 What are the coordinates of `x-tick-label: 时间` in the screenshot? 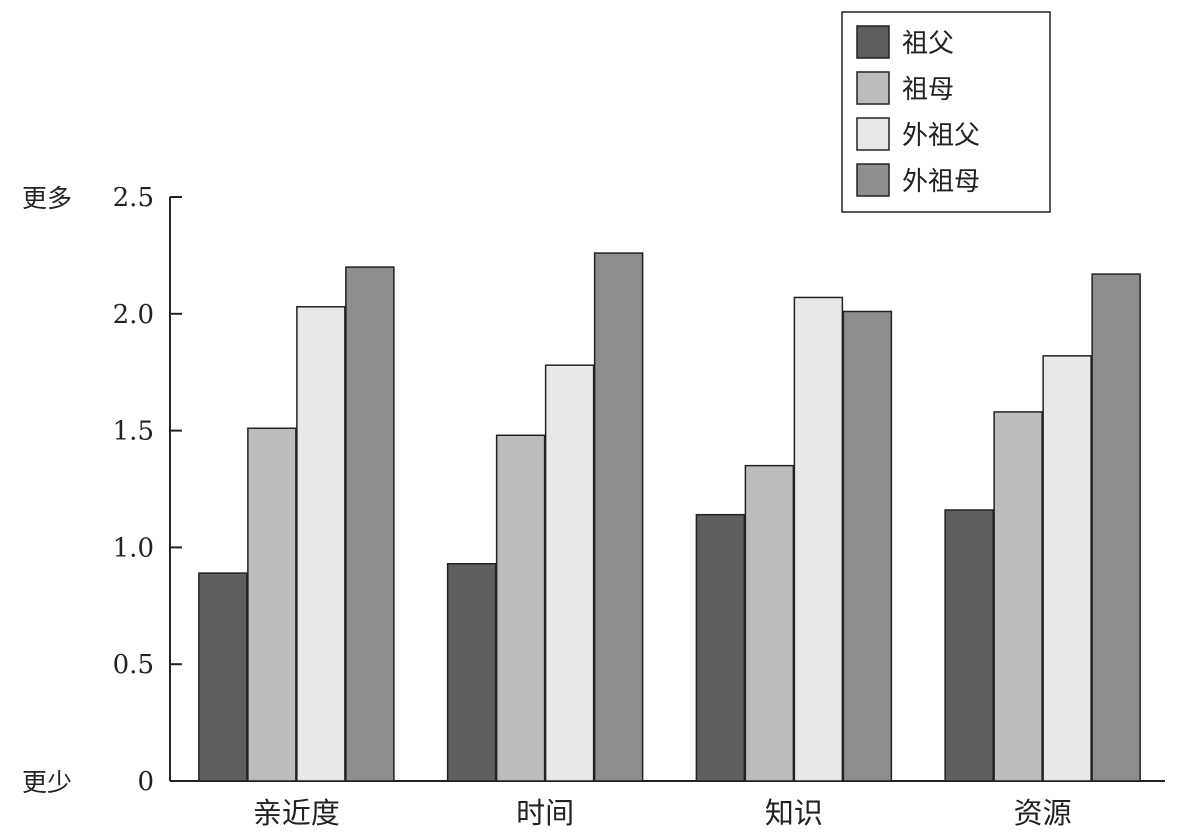 It's located at (545, 813).